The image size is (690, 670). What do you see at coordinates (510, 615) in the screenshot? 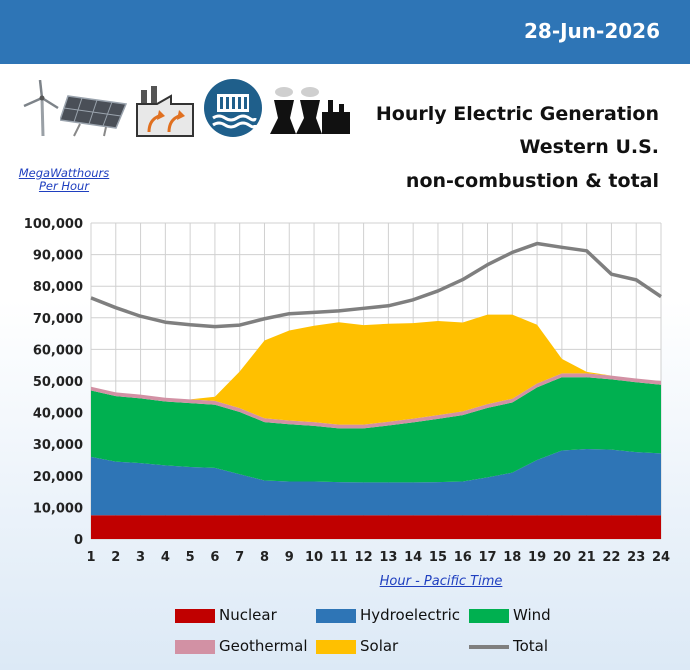
I see `legend-item-wind: Wind` at bounding box center [510, 615].